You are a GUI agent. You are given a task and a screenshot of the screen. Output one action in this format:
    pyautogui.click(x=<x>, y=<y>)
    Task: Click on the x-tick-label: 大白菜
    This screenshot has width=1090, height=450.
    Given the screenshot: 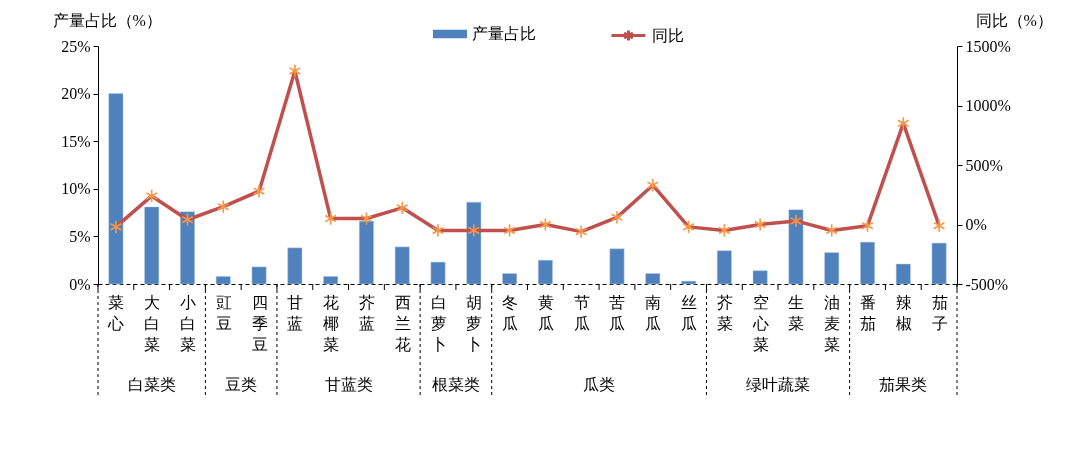 What is the action you would take?
    pyautogui.click(x=152, y=323)
    